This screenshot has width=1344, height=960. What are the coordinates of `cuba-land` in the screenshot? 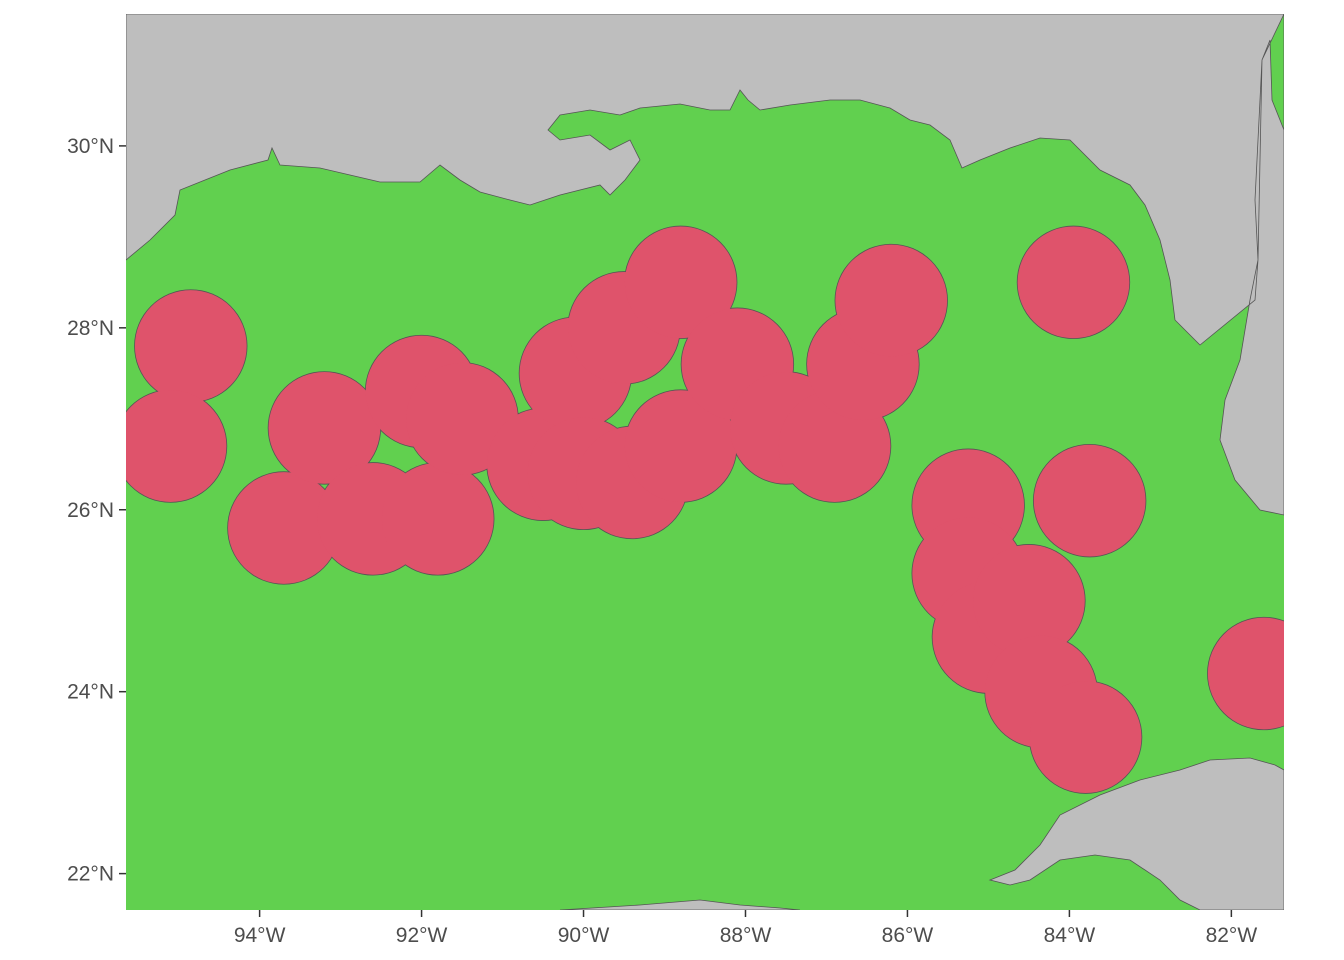 It's located at (1136, 833).